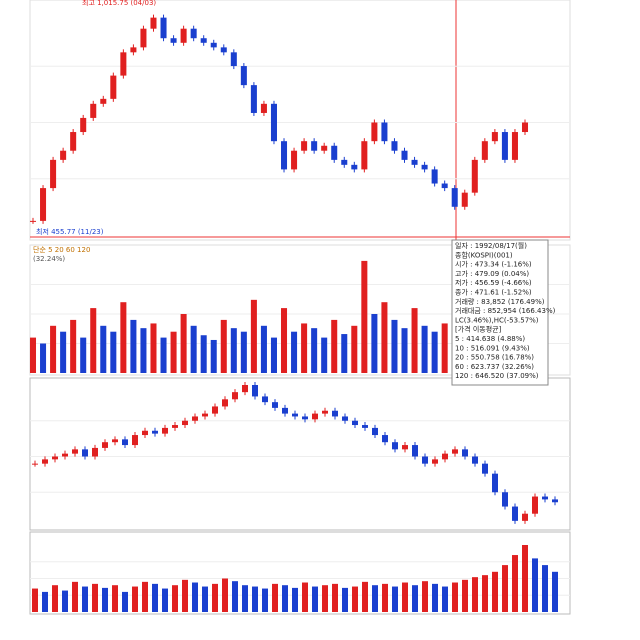 The width and height of the screenshot is (640, 640). What do you see at coordinates (497, 320) in the screenshot?
I see `tooltip-line: LC(3.46%),HC(-53.57%)` at bounding box center [497, 320].